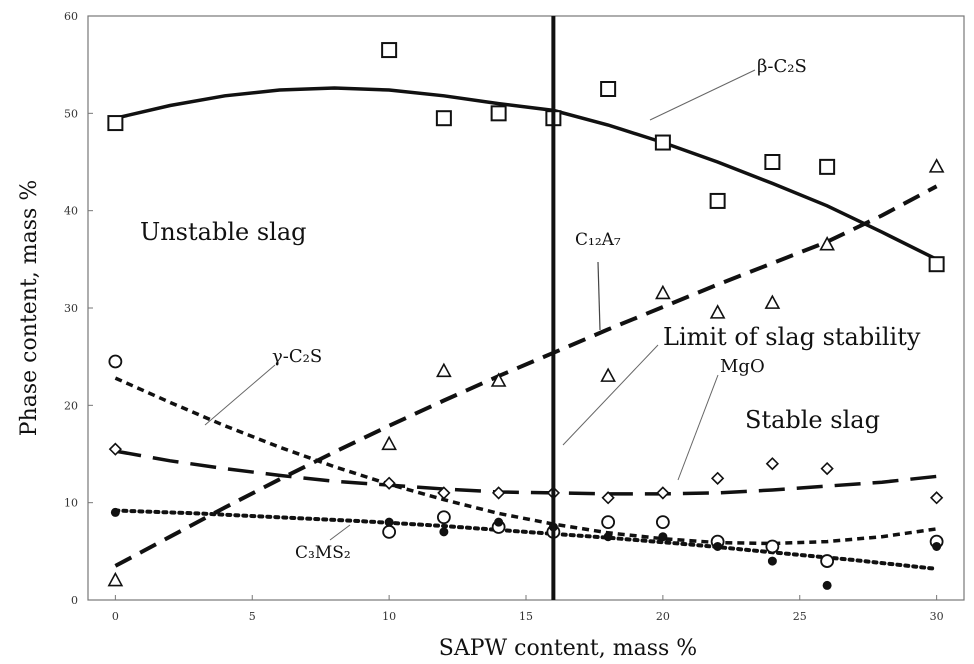  I want to click on x-tick-label: 30, so click(937, 616).